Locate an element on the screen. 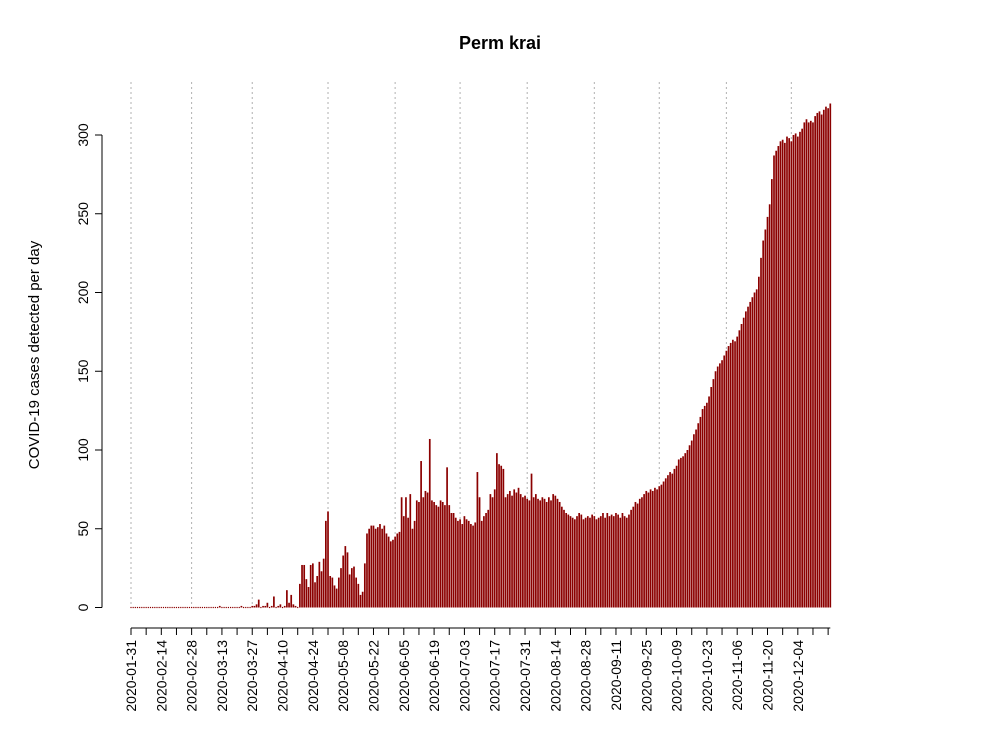 The height and width of the screenshot is (750, 1000). x-tick-label: 2020-11-20 is located at coordinates (768, 675).